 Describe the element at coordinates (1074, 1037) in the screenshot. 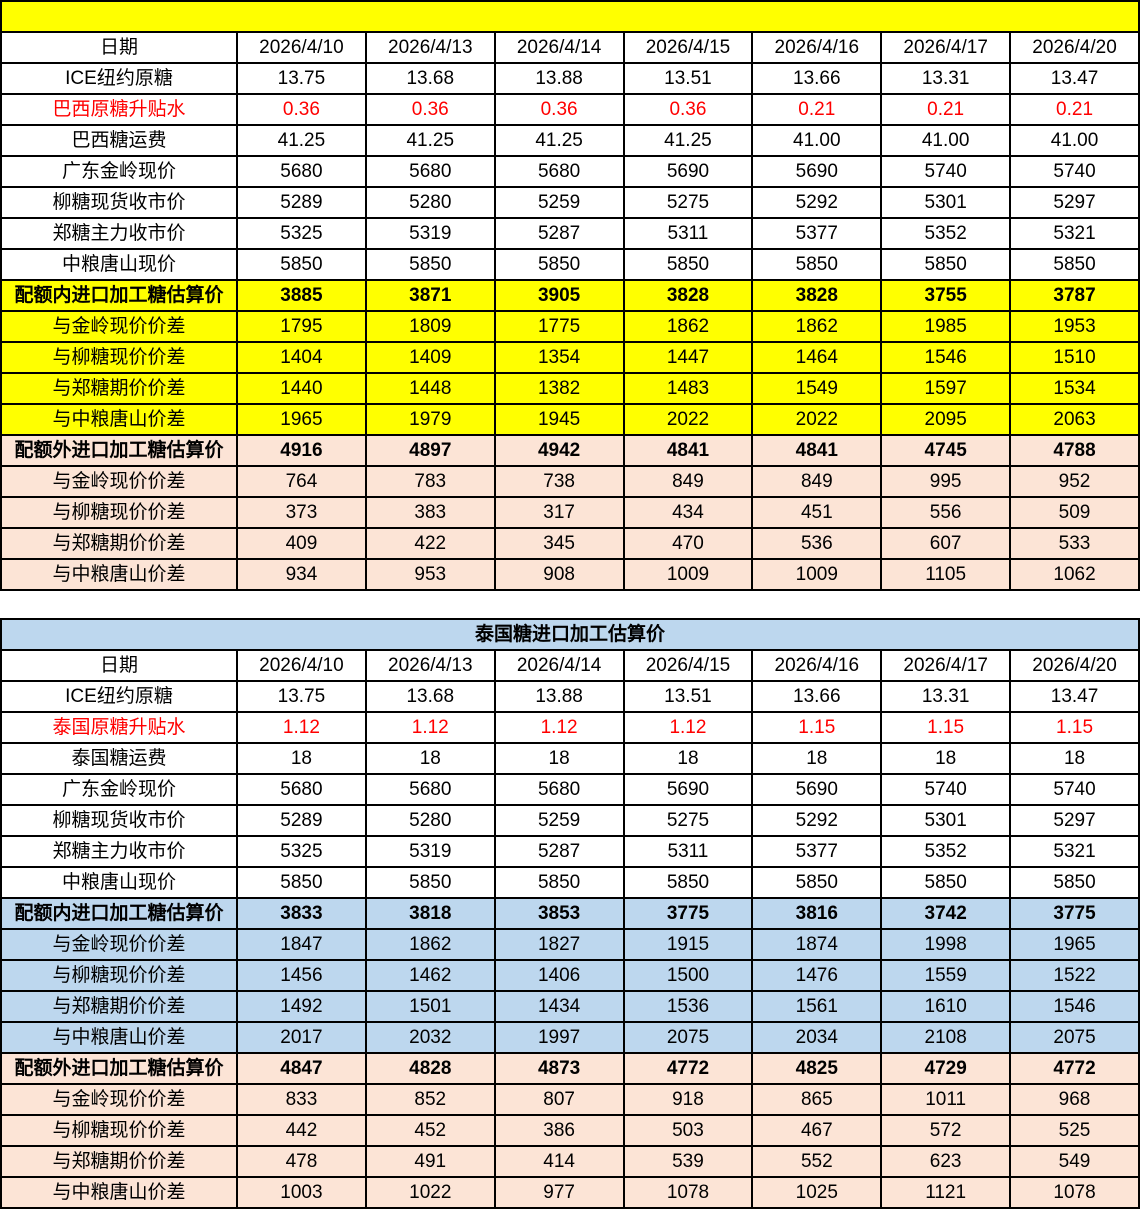

I see `value-cell: 2075` at that location.